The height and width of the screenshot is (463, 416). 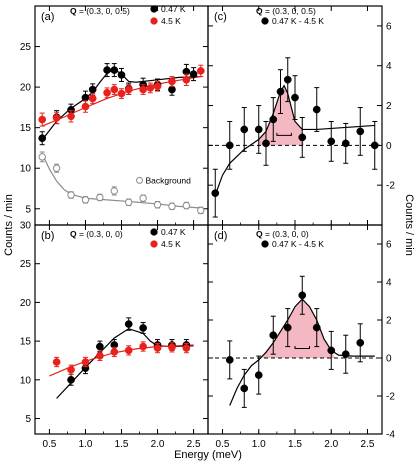 What do you see at coordinates (171, 244) in the screenshot?
I see `panel-b-legend-label: 4.5 K` at bounding box center [171, 244].